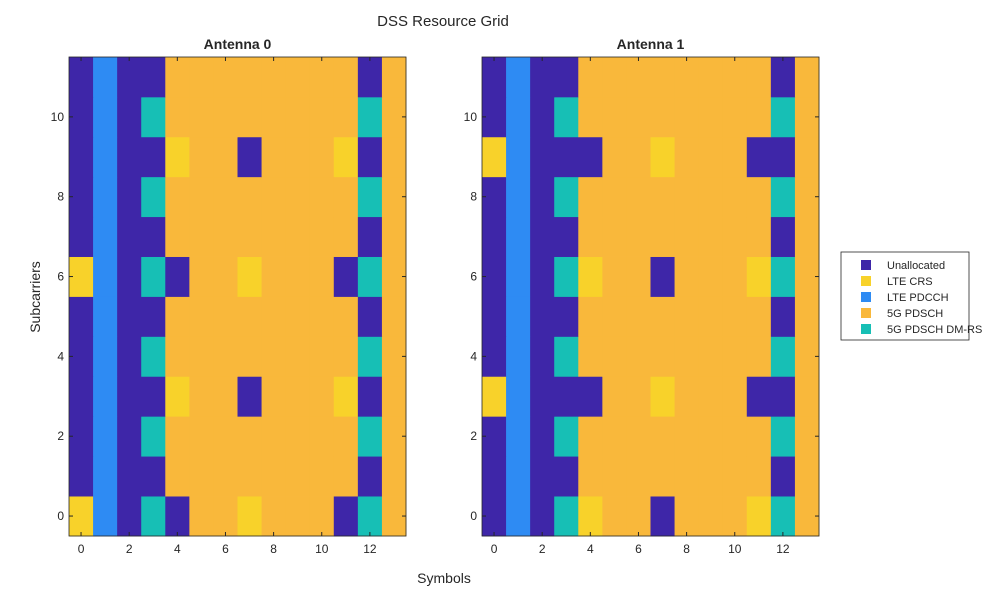 Image resolution: width=1000 pixels, height=605 pixels. Describe the element at coordinates (58, 117) in the screenshot. I see `y-tick-label: 10` at that location.